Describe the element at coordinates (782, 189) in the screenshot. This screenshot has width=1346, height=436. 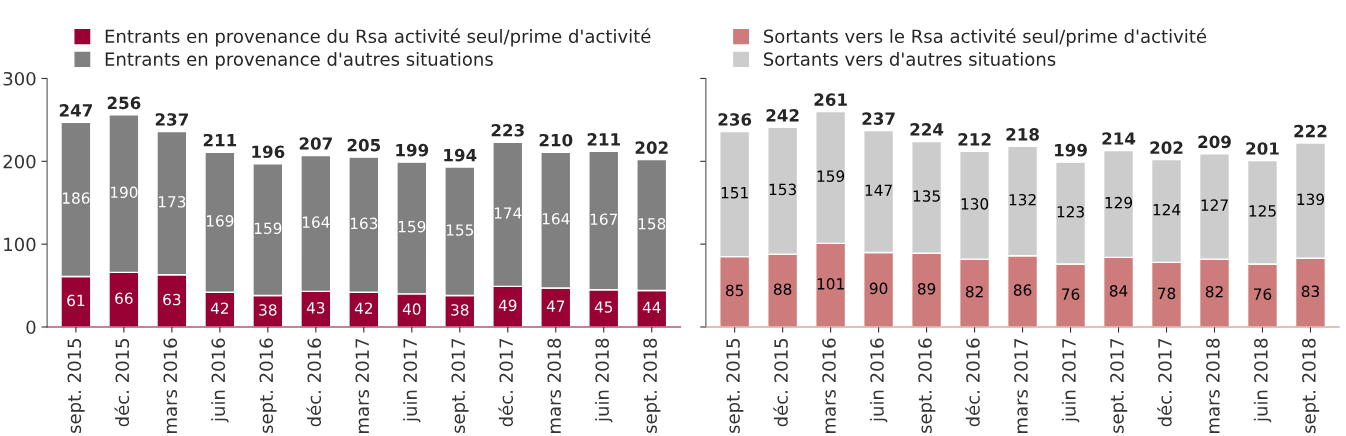
I see `data-label: 153` at that location.